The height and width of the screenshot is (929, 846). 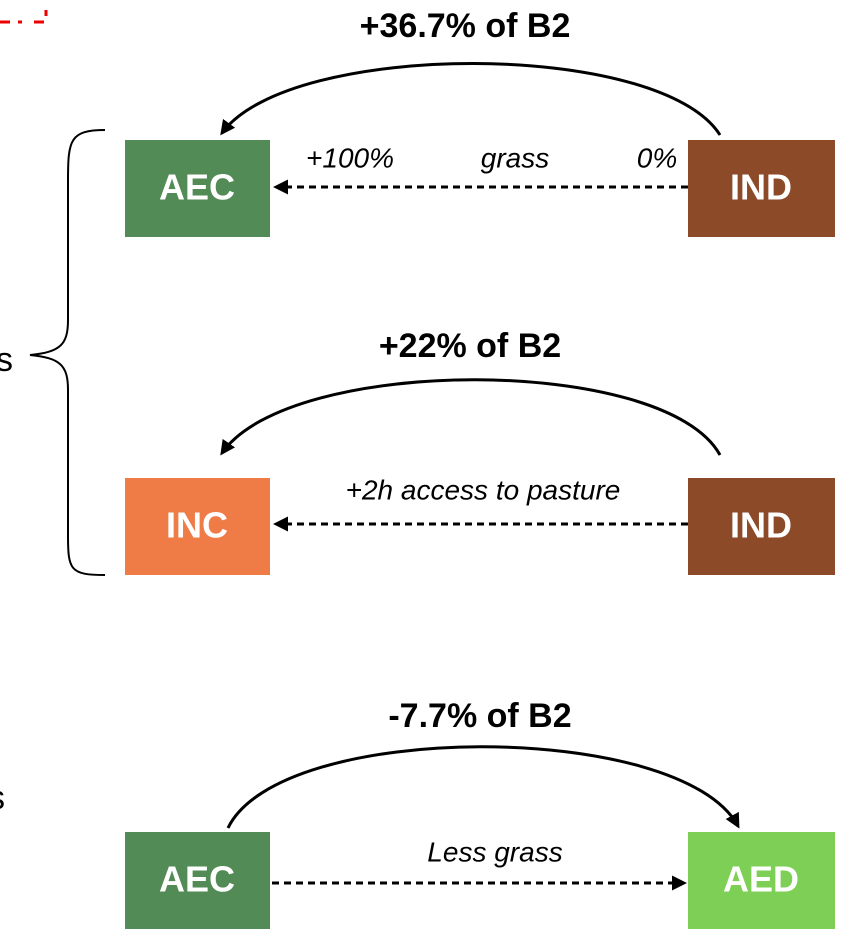 I want to click on node-label: INC, so click(x=197, y=525).